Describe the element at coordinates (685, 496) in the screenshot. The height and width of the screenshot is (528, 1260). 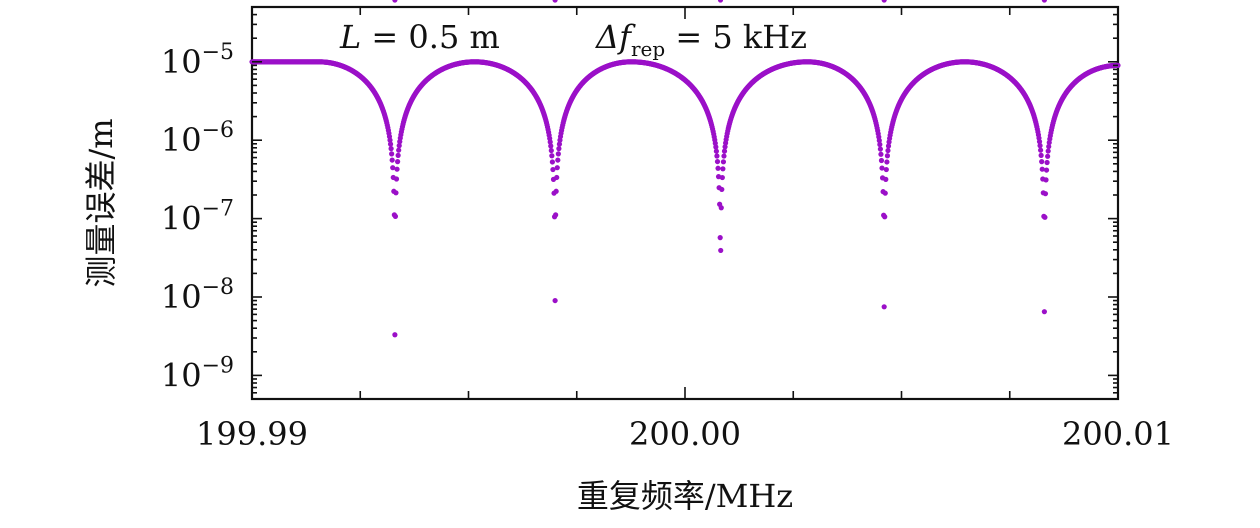
I see `x-axis-label: 重复频率/MHz` at that location.